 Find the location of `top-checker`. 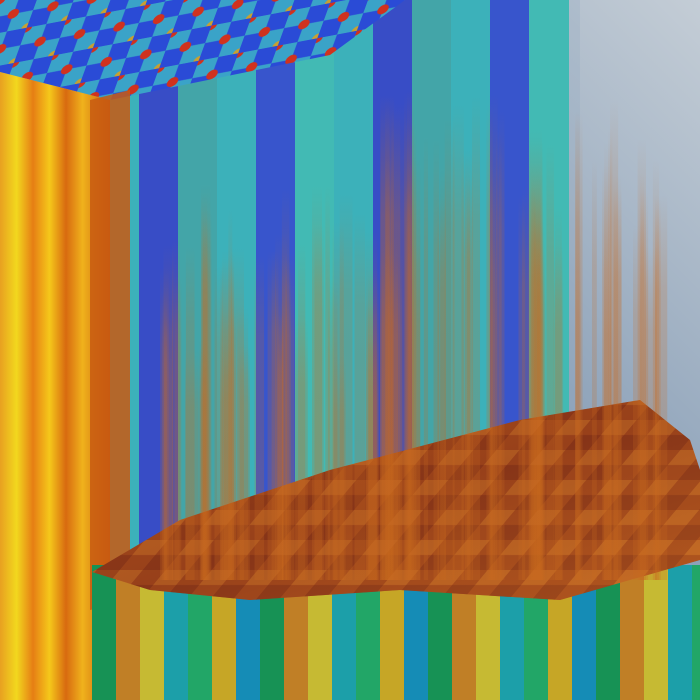

top-checker is located at coordinates (202, 50).